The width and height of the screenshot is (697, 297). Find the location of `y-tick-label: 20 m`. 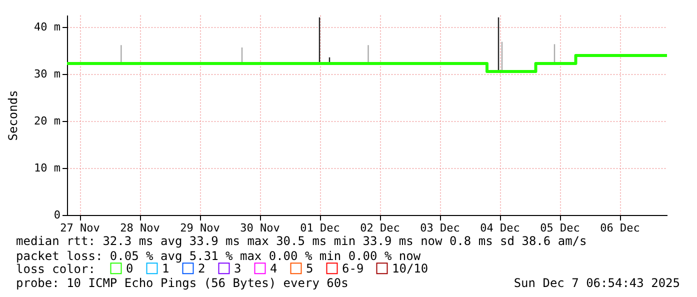

y-tick-label: 20 m is located at coordinates (47, 121).